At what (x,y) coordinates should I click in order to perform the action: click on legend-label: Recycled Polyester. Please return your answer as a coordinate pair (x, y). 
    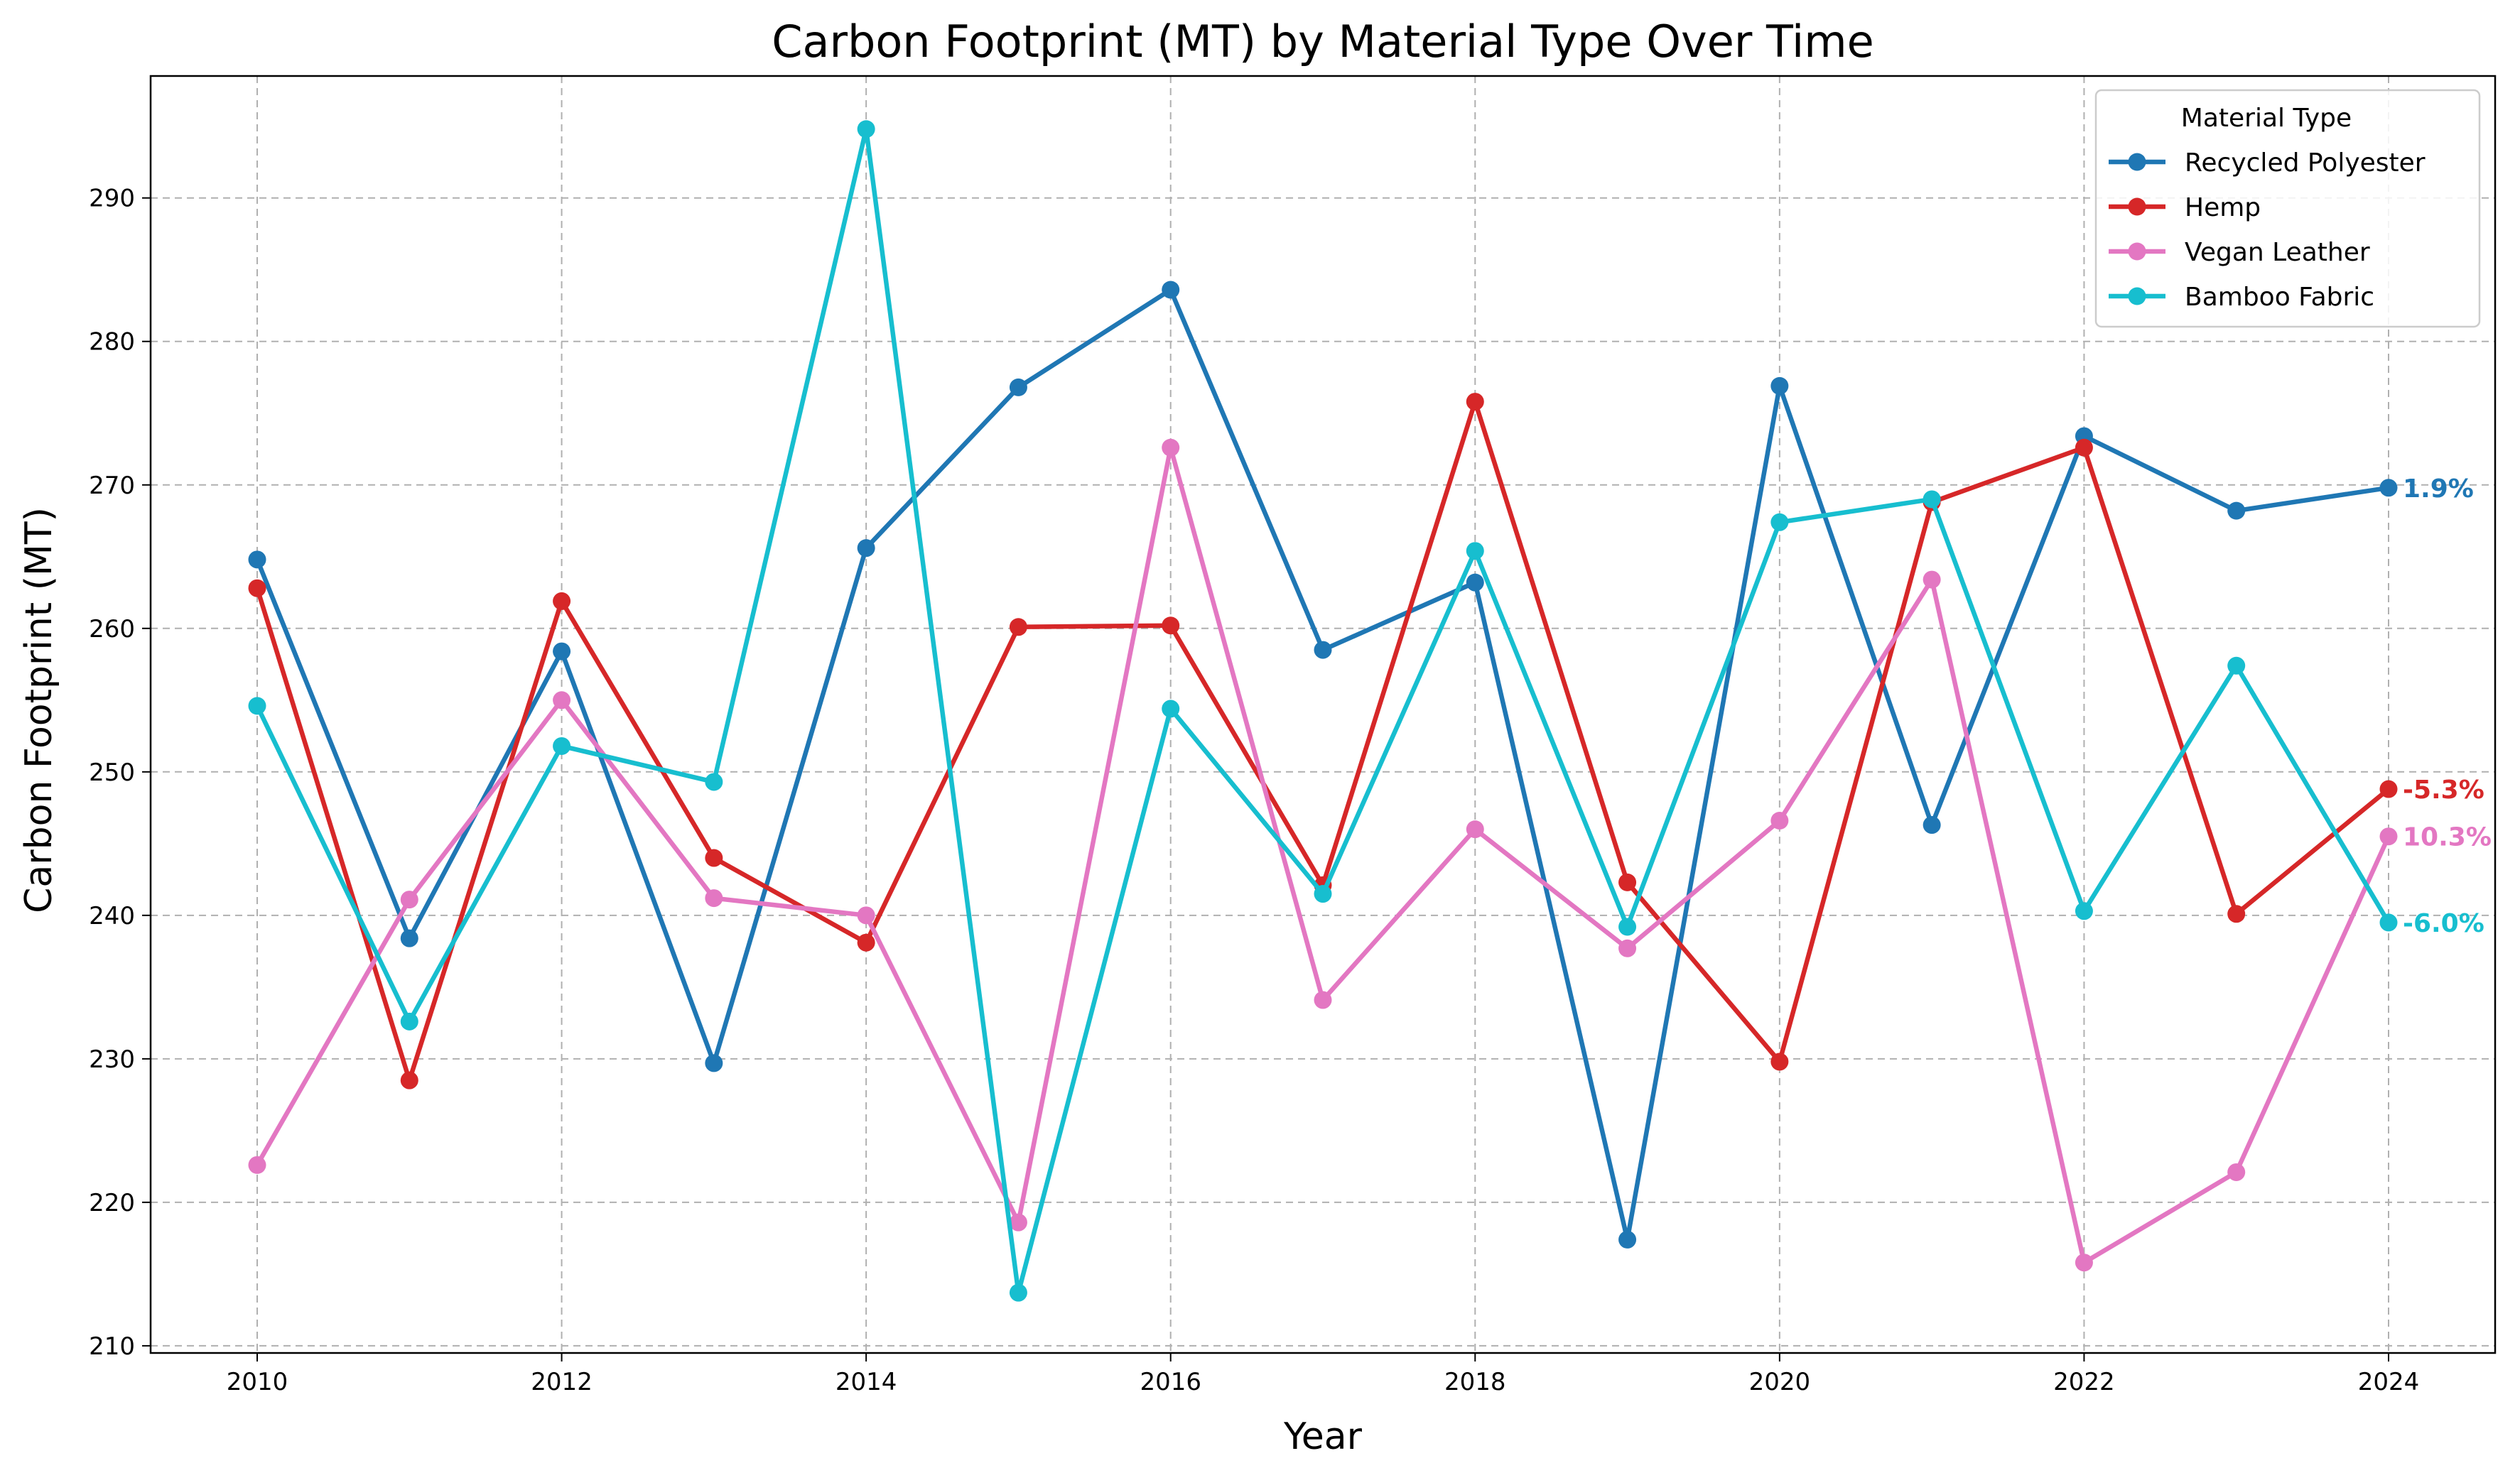
    Looking at the image, I should click on (2305, 163).